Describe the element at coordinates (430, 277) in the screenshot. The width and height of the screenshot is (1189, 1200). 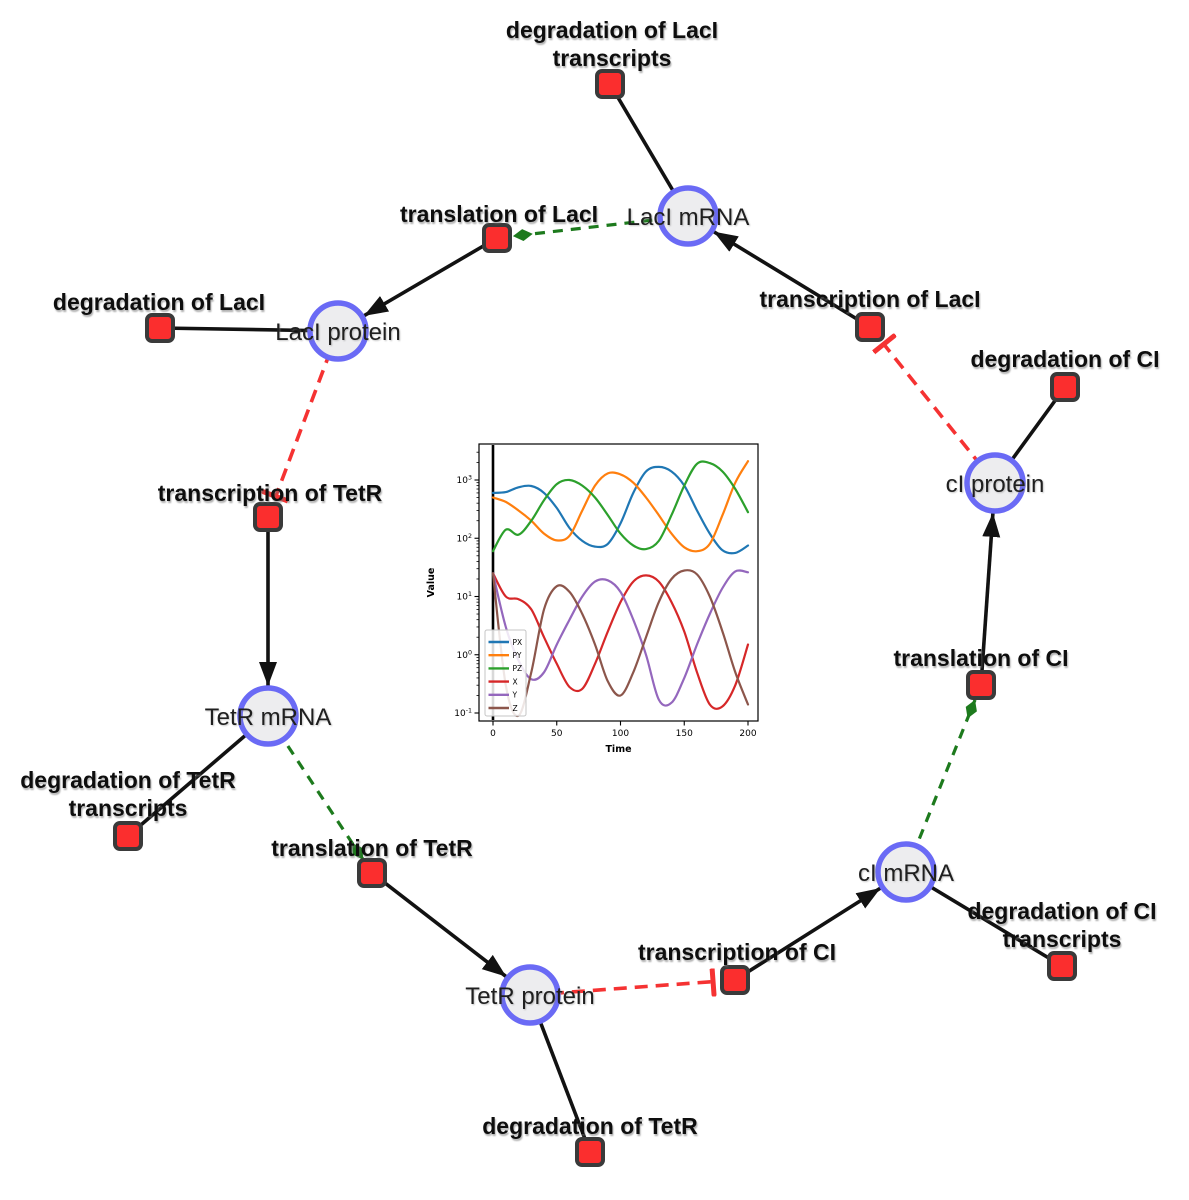
I see `edge-production-transl_laci-laci_protein` at that location.